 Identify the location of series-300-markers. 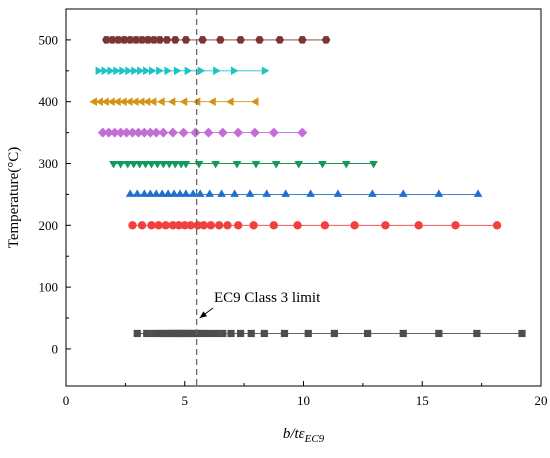
(243, 165).